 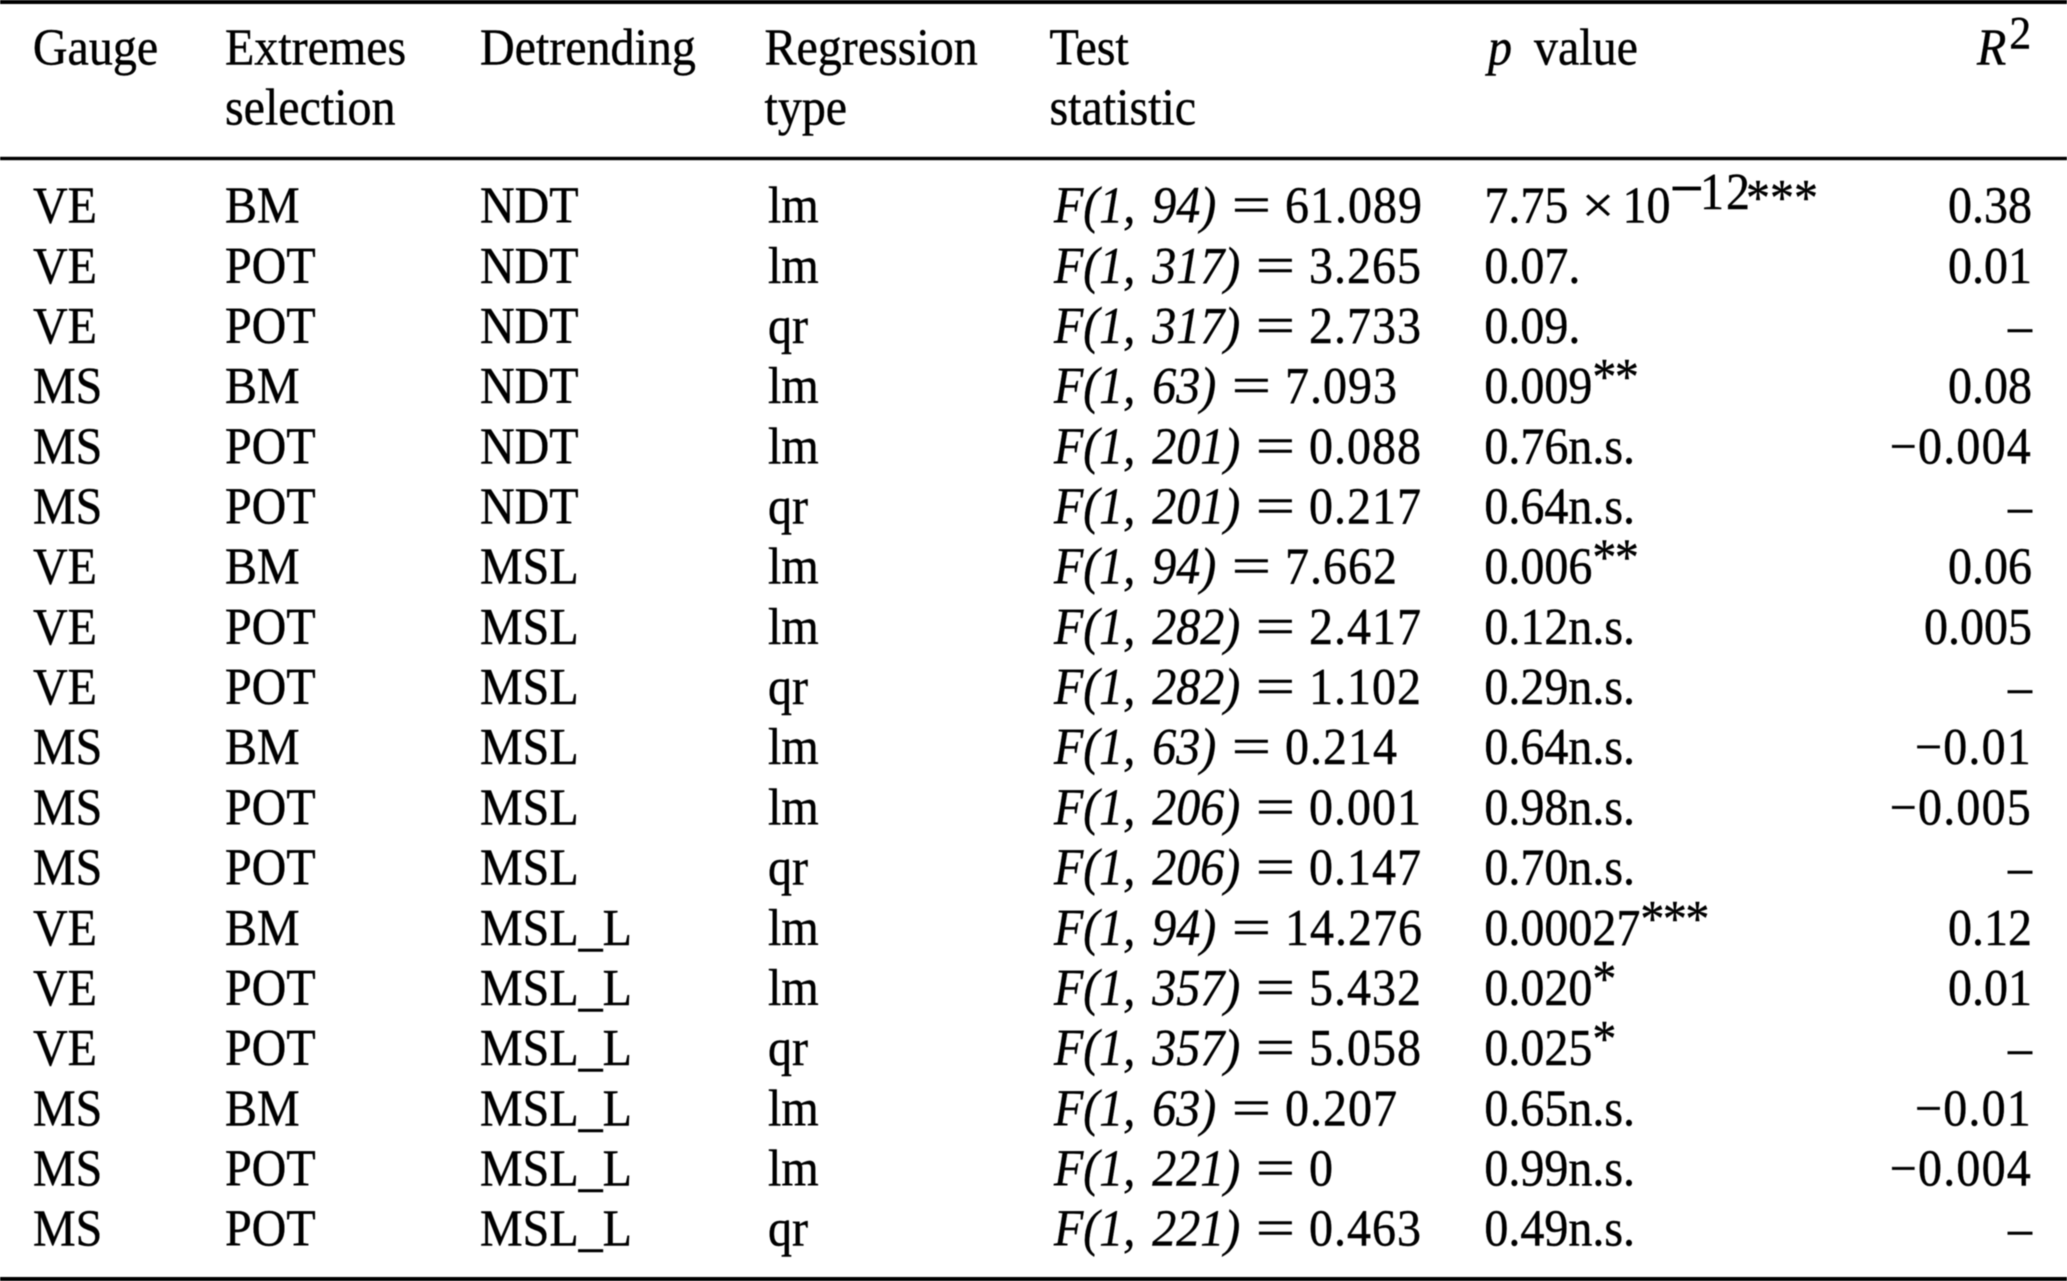 I want to click on svg-text: type, so click(x=806, y=107).